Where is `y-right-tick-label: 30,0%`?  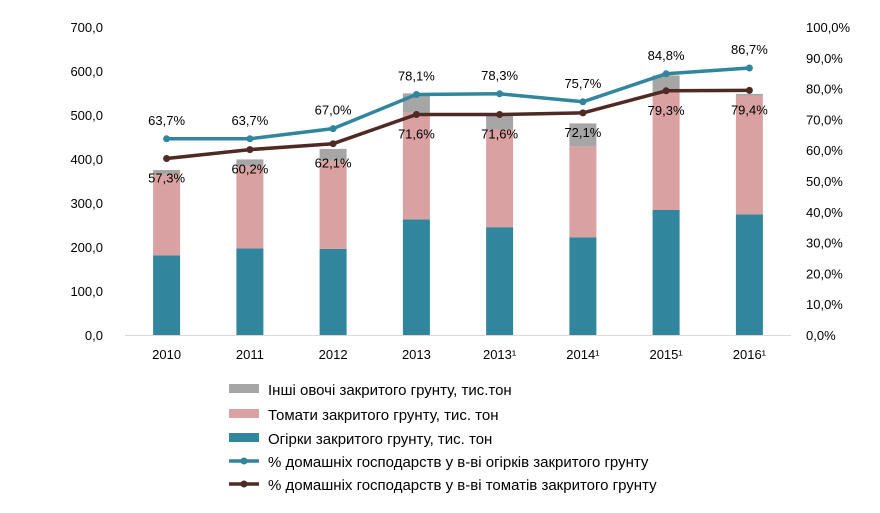 y-right-tick-label: 30,0% is located at coordinates (824, 243).